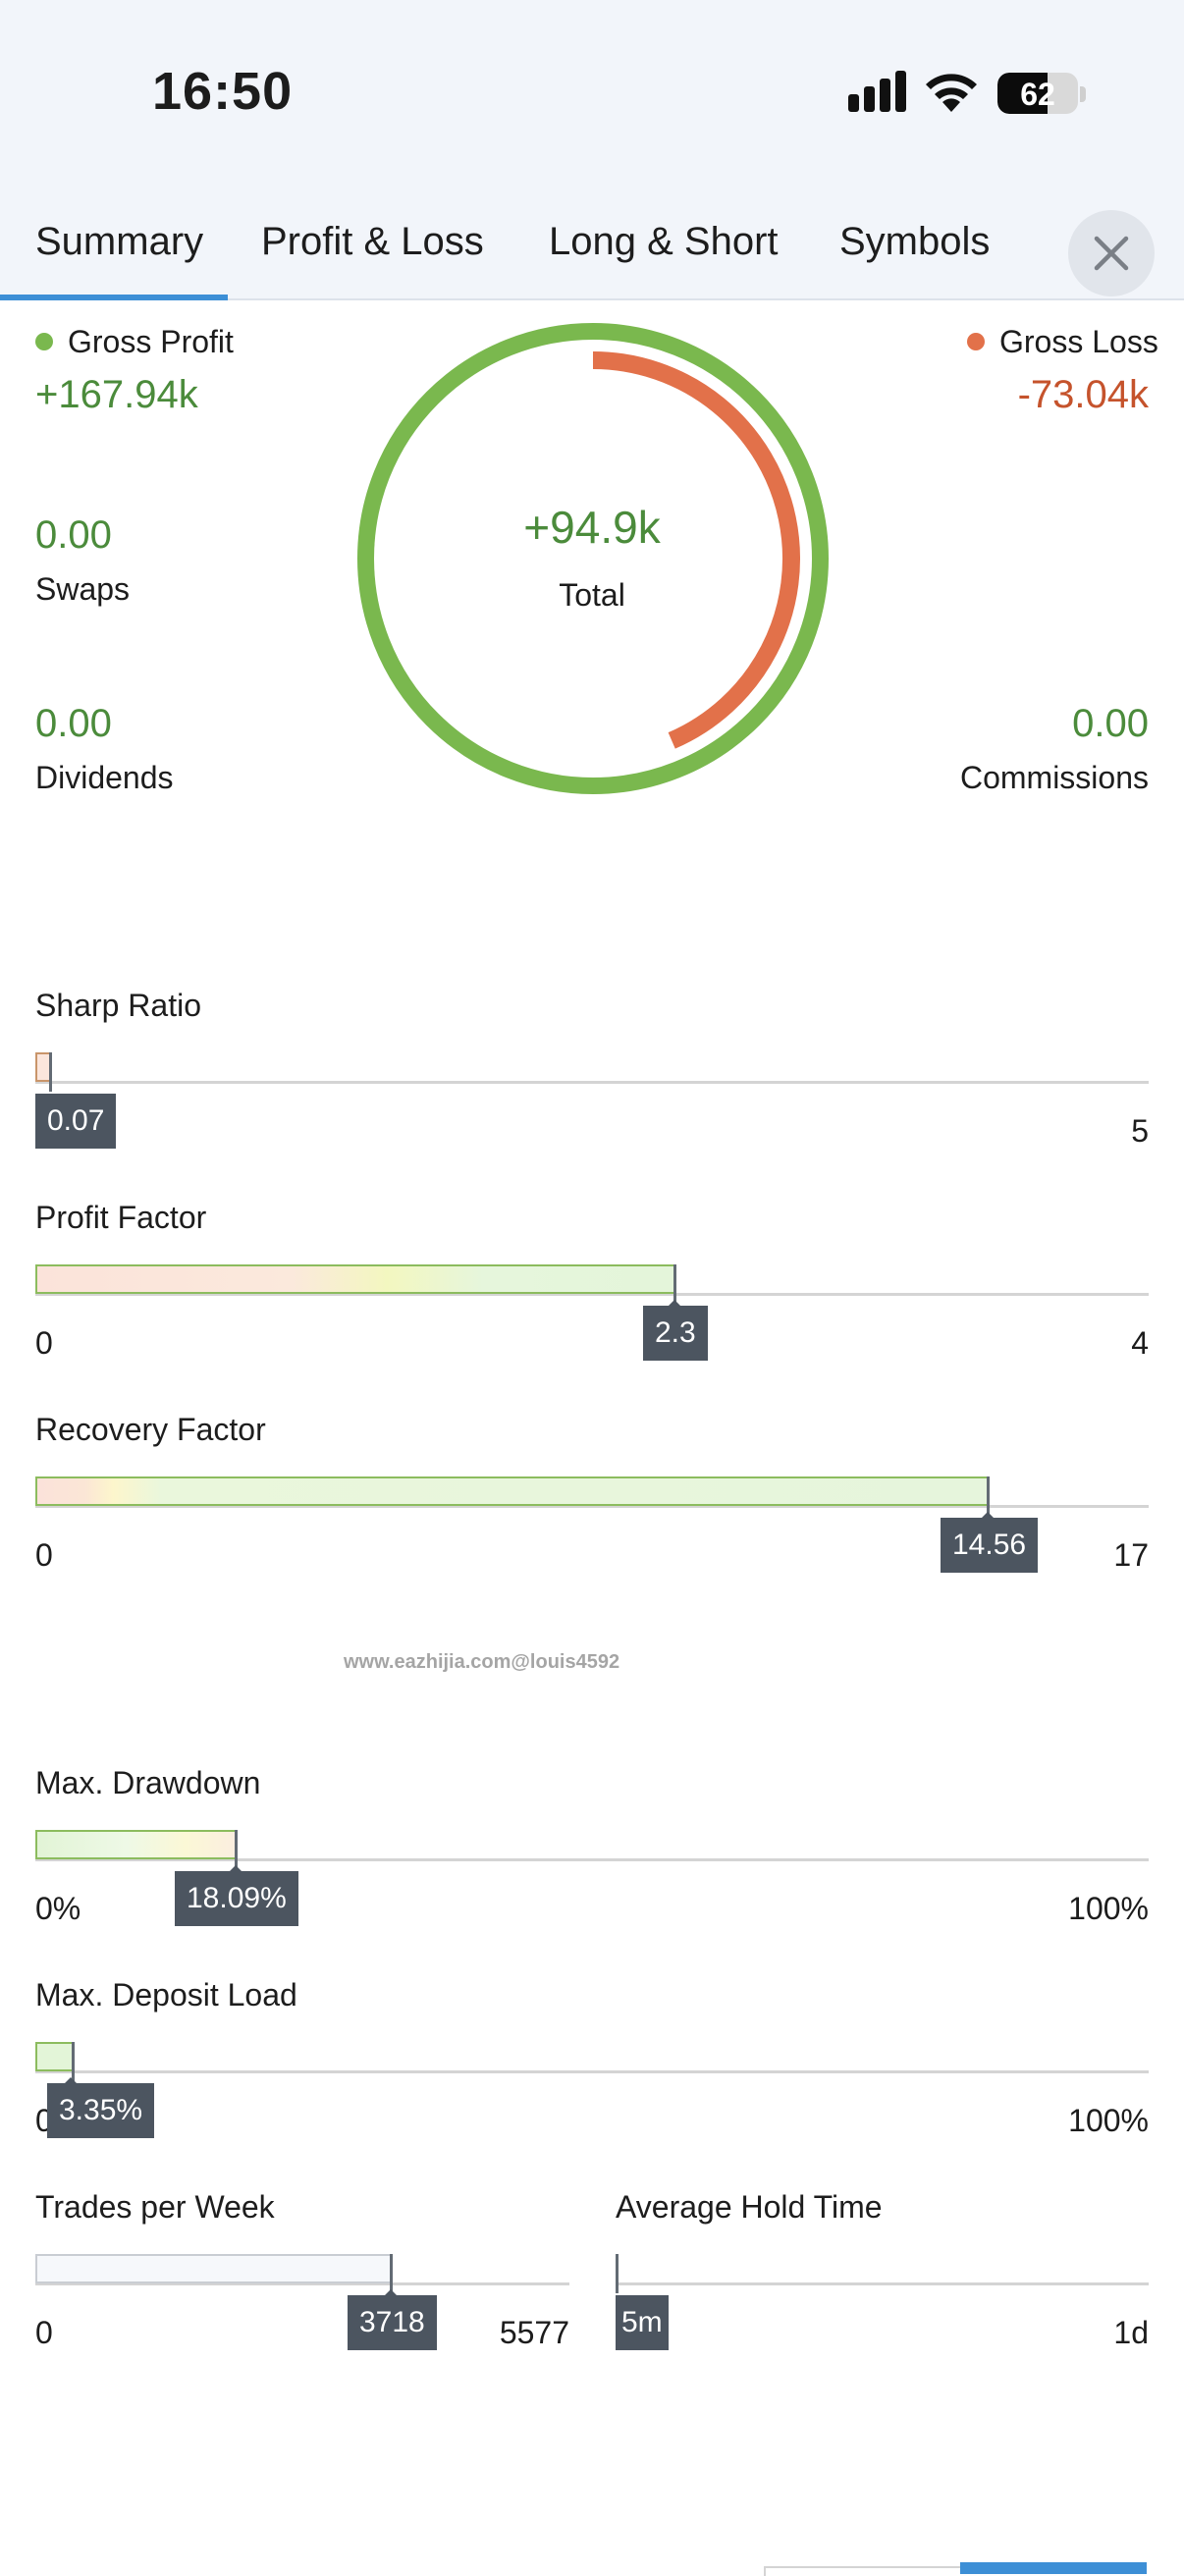  What do you see at coordinates (372, 241) in the screenshot?
I see `tab-profit-loss: Profit & Loss` at bounding box center [372, 241].